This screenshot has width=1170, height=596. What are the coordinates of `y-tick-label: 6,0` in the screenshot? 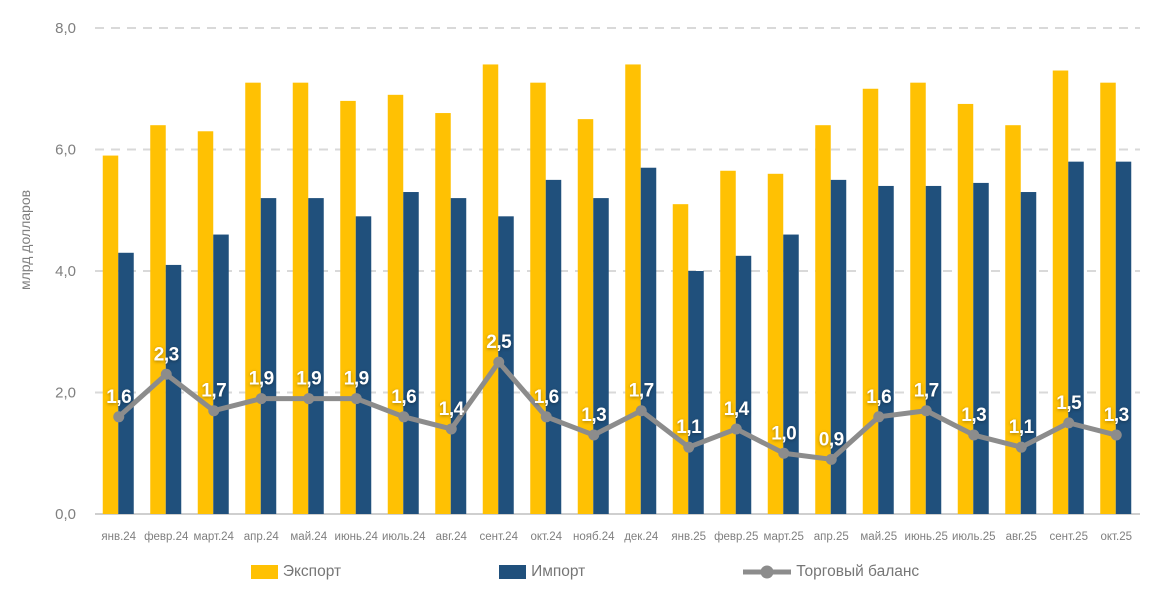 It's located at (65, 150).